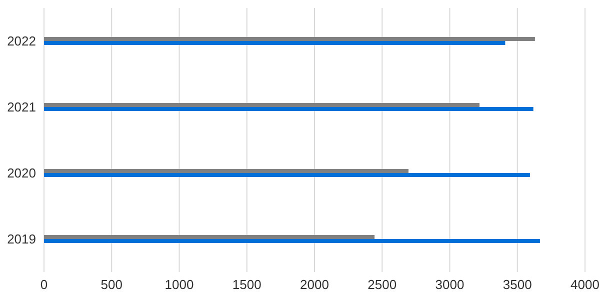 The width and height of the screenshot is (600, 307). What do you see at coordinates (21, 239) in the screenshot?
I see `y-tick-label: 2019` at bounding box center [21, 239].